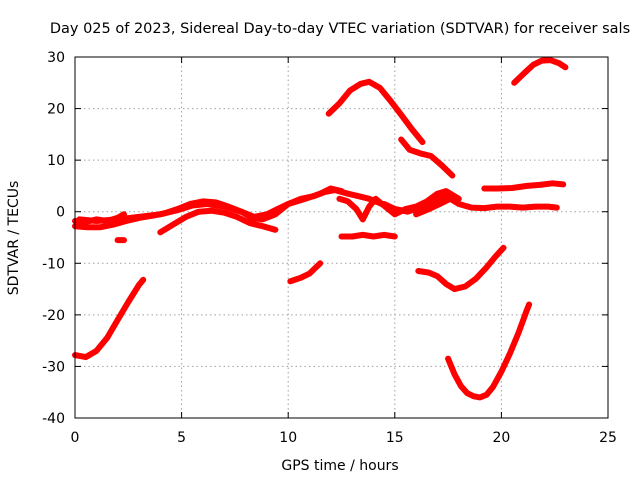  Describe the element at coordinates (489, 351) in the screenshot. I see `series-s17` at that location.